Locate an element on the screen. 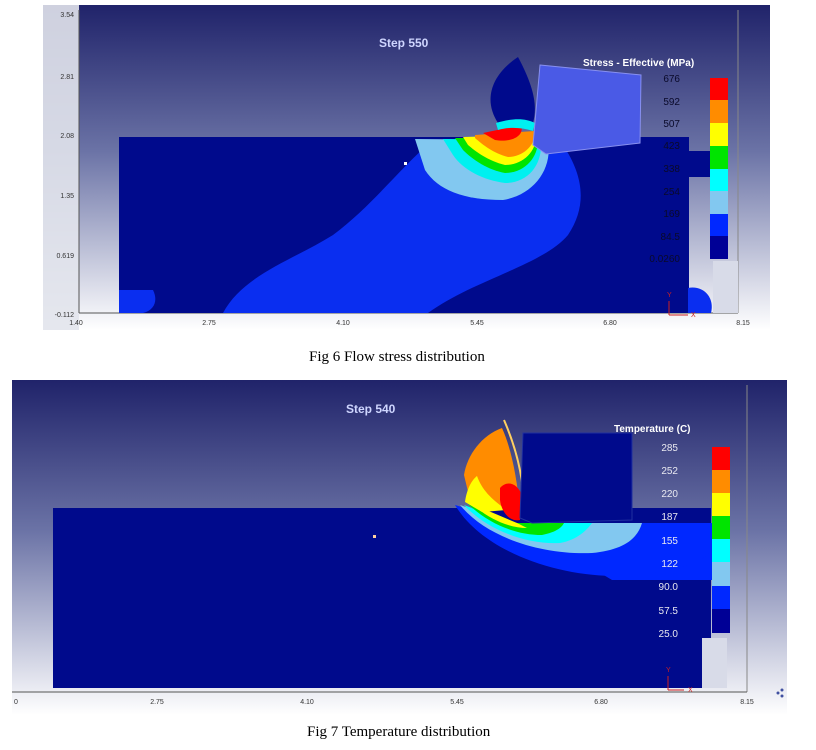 The height and width of the screenshot is (750, 816). figure1-caption: Fig 6 Flow stress distribution is located at coordinates (397, 357).